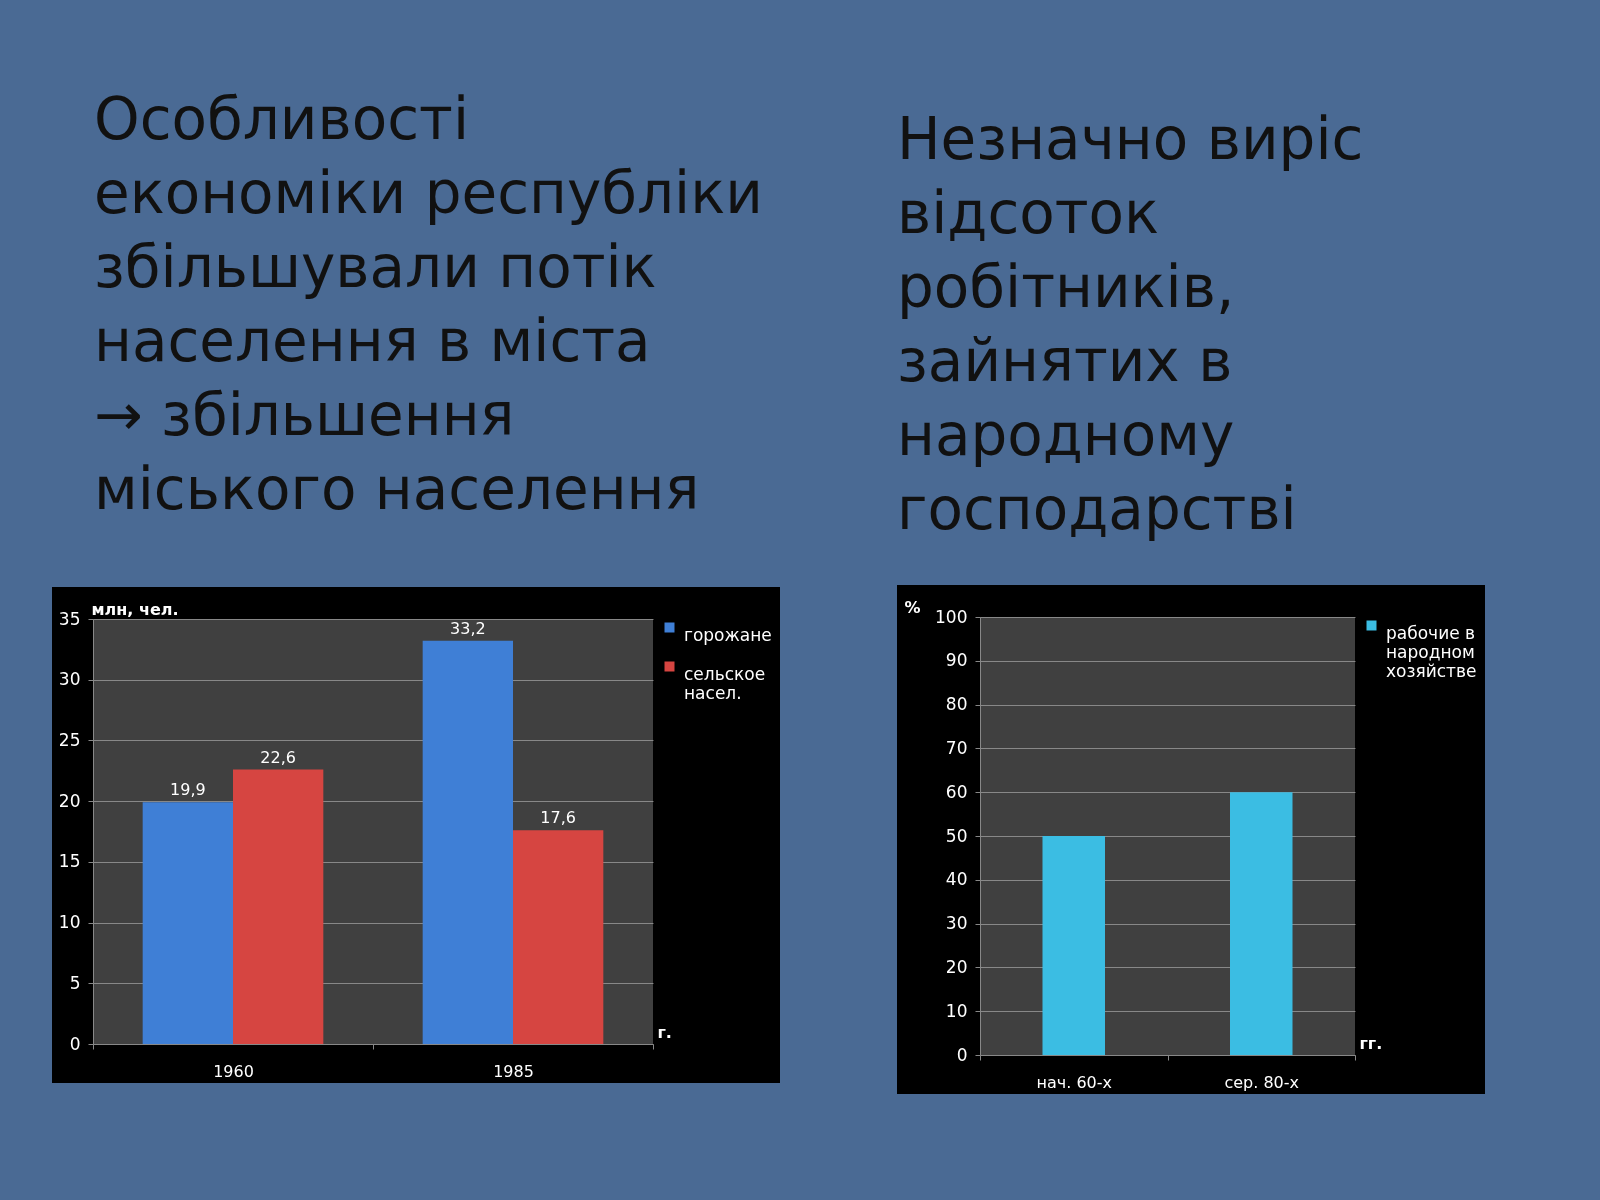 The image size is (1600, 1200). I want to click on legend-label: горожане, so click(728, 634).